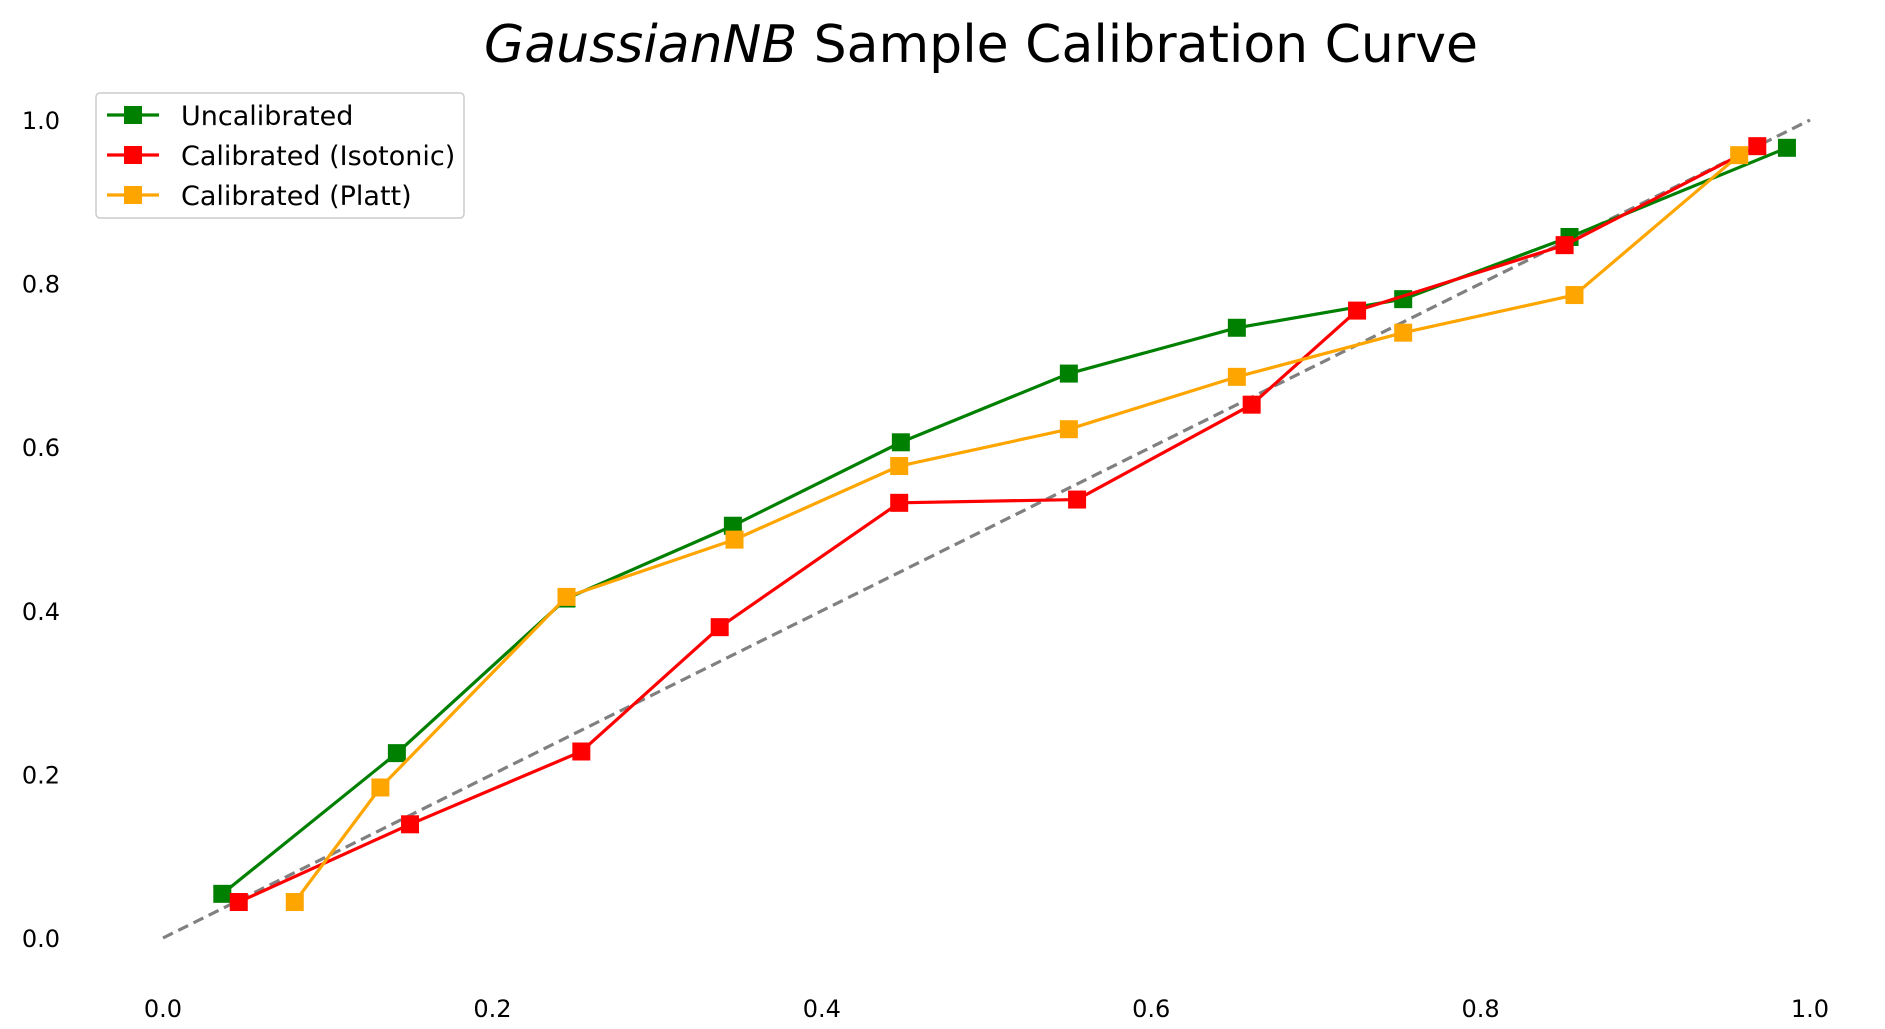 The height and width of the screenshot is (1029, 1885). I want to click on y-tick-label: 0.0, so click(41, 939).